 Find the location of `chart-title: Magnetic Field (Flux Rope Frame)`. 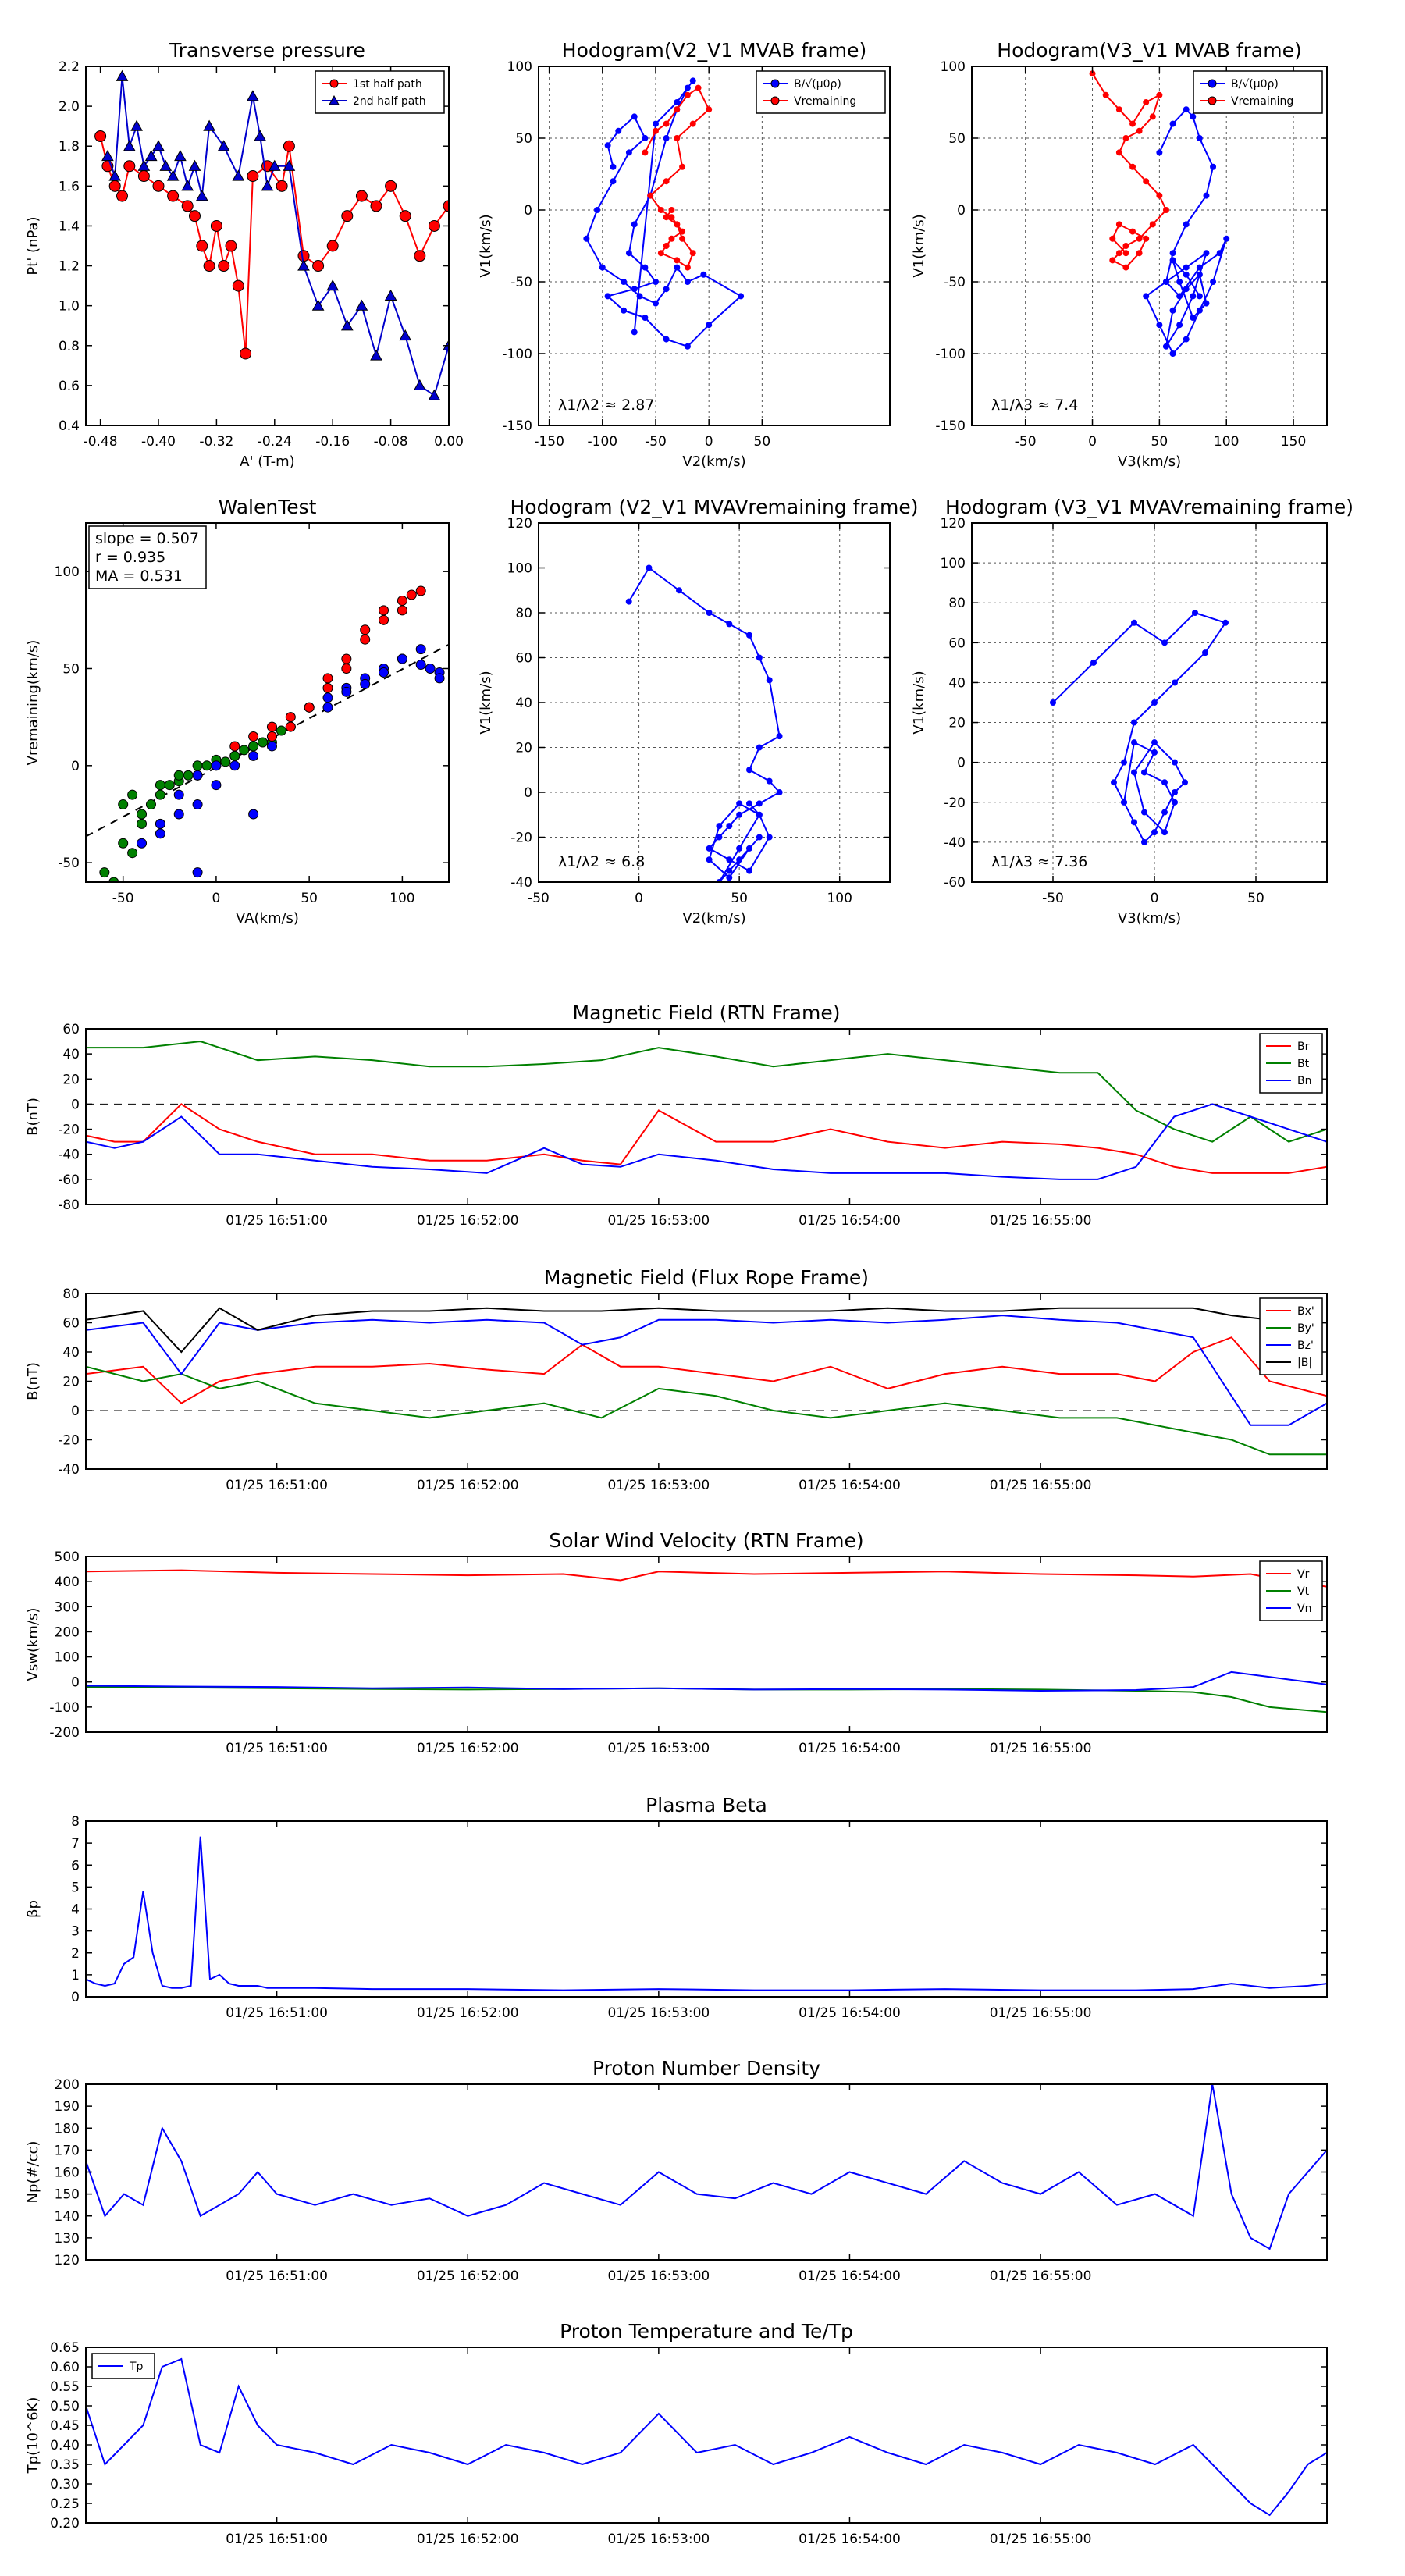

chart-title: Magnetic Field (Flux Rope Frame) is located at coordinates (707, 1277).